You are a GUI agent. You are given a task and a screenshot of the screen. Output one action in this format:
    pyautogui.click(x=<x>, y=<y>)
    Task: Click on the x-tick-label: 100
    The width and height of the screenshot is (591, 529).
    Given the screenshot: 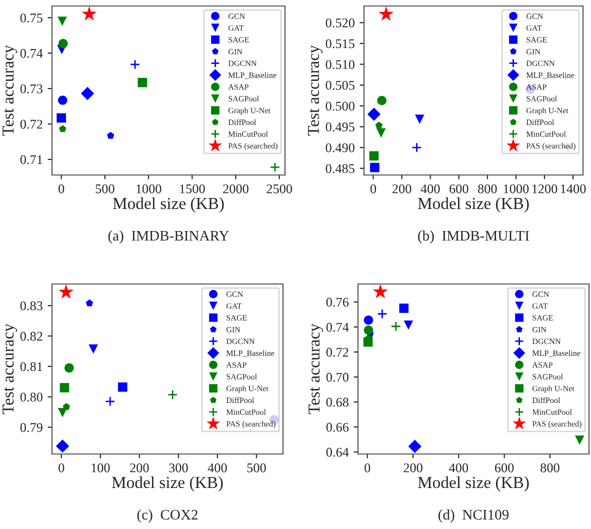 What is the action you would take?
    pyautogui.click(x=101, y=467)
    